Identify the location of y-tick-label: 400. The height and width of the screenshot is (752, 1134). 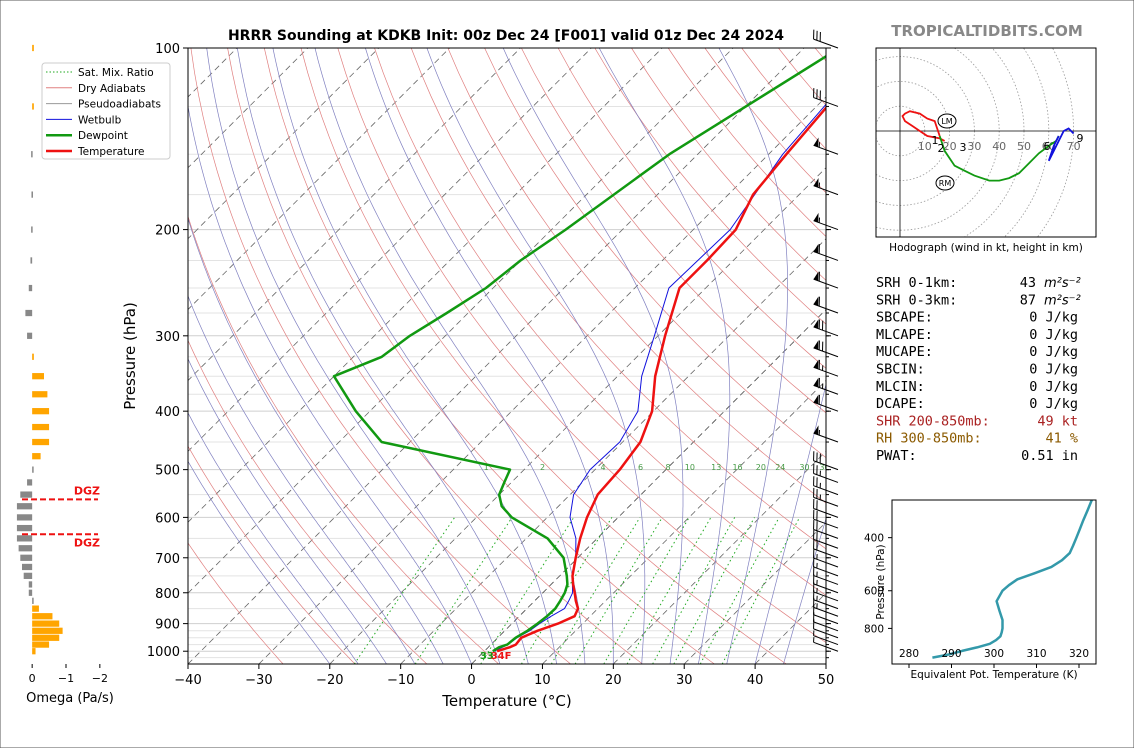
(167, 412).